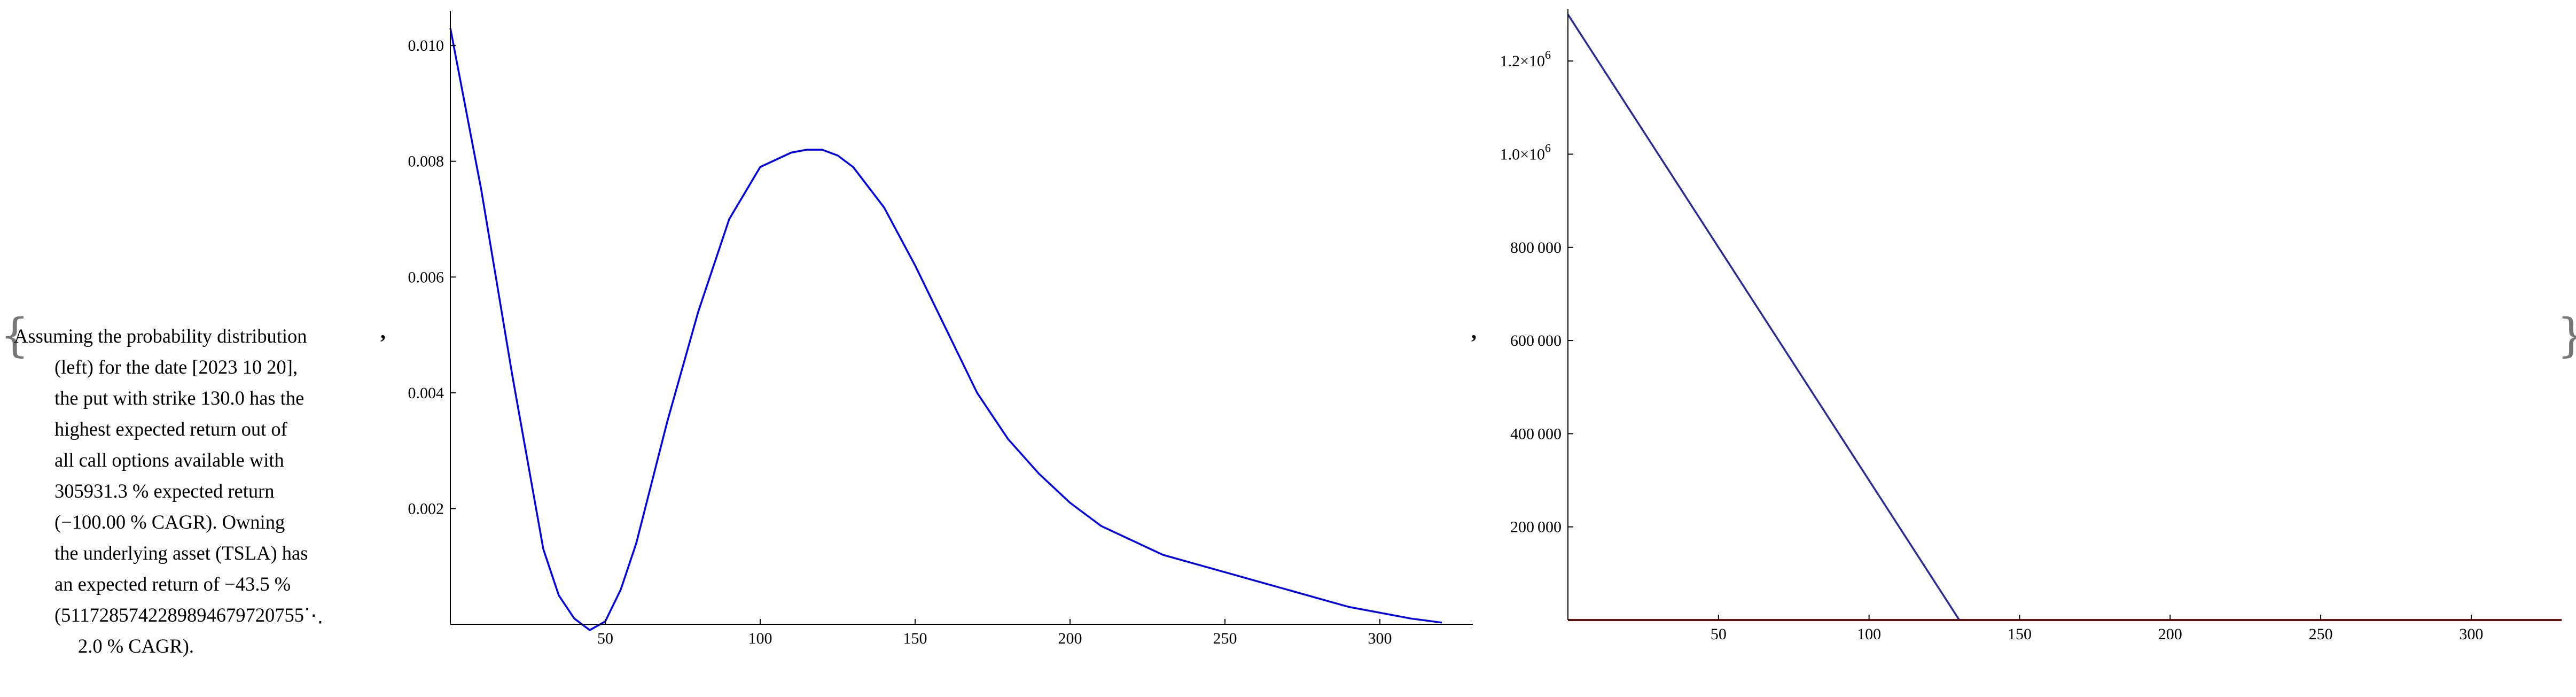 The image size is (2576, 697). I want to click on description-line: (−100.00 % CAGR). Owning, so click(169, 522).